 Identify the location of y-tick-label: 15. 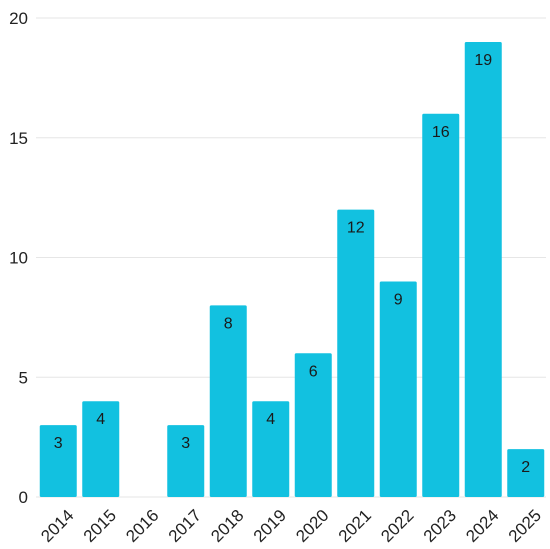
(18, 138).